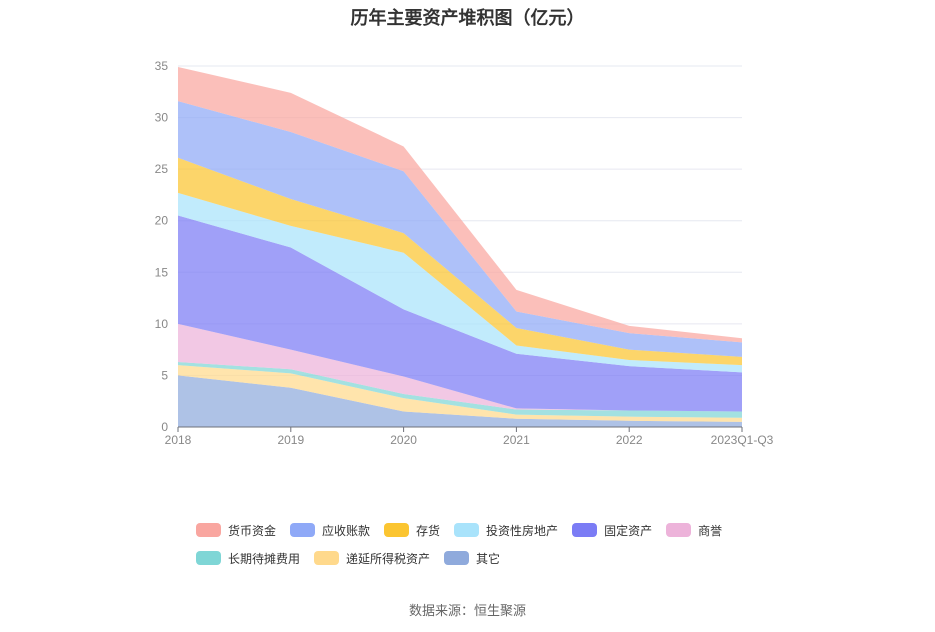  I want to click on legend-label: 投资性房地产, so click(522, 530).